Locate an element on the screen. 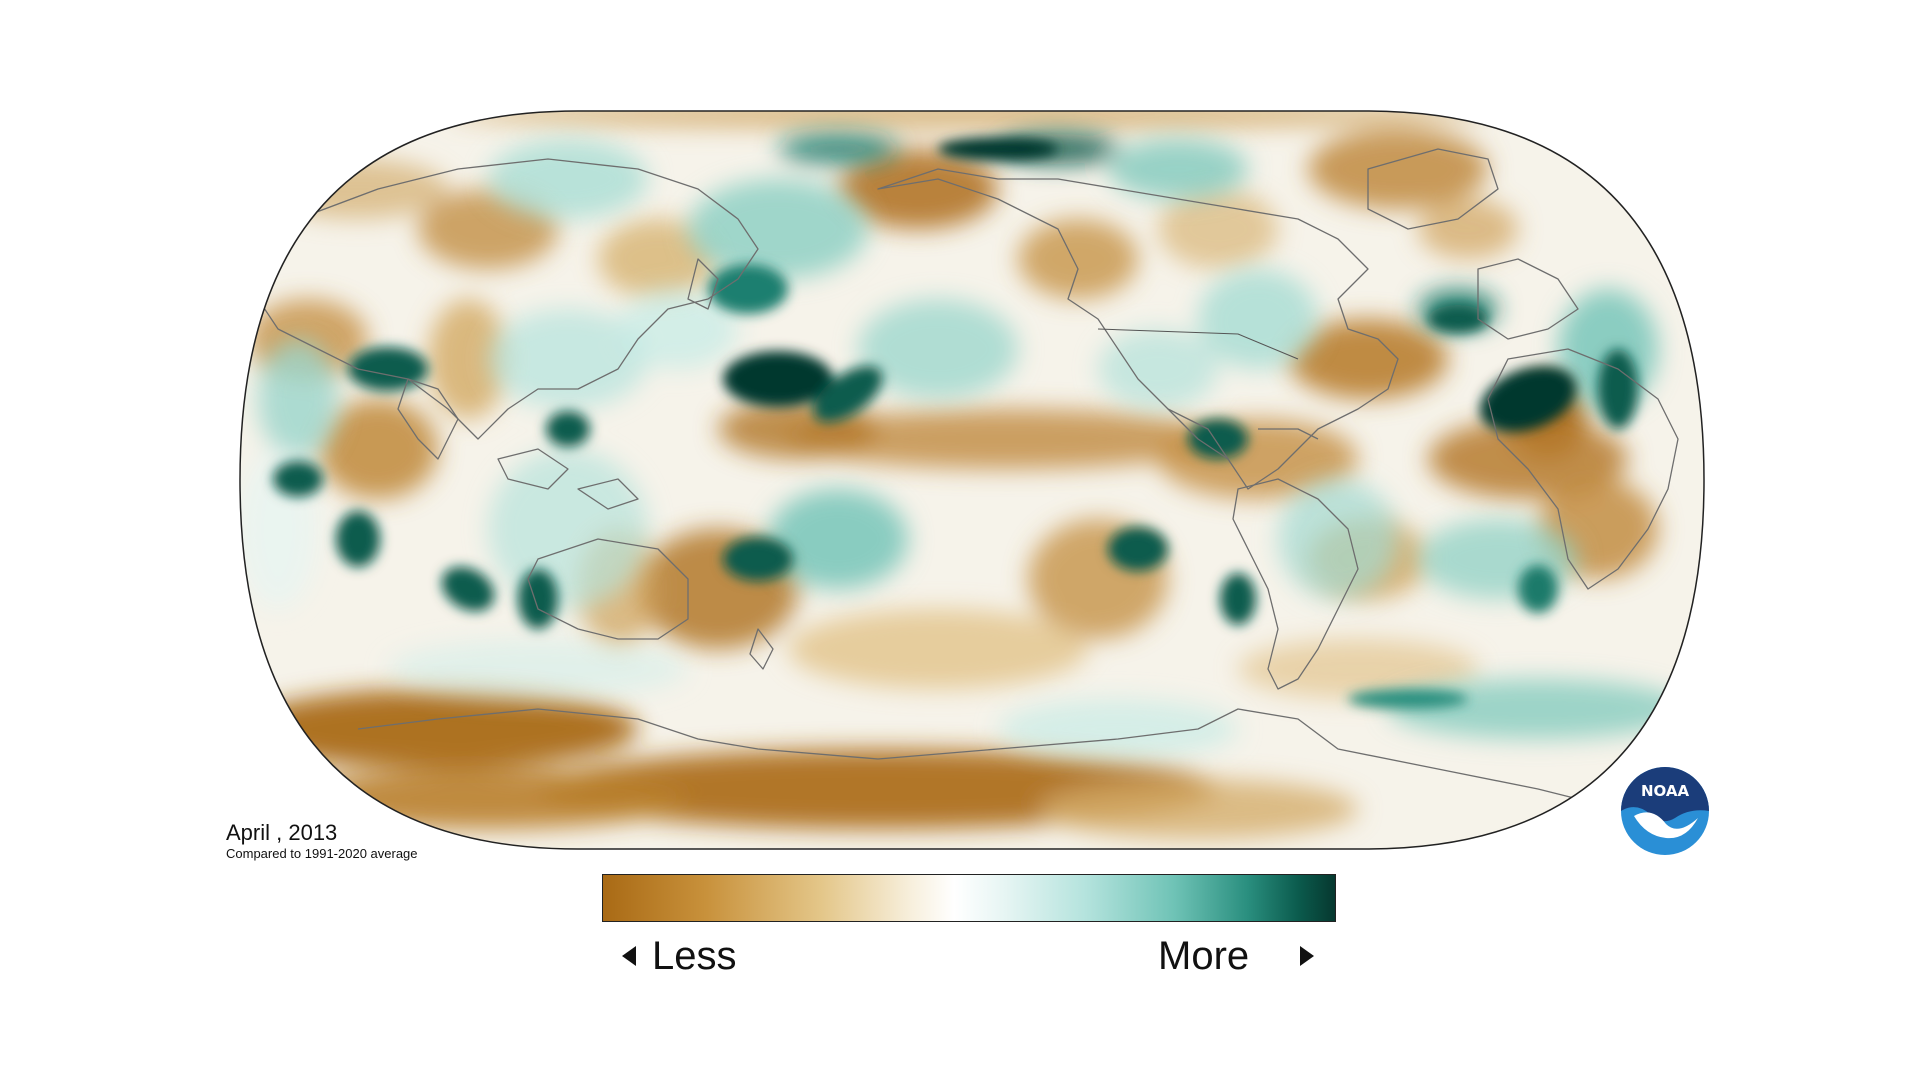 This screenshot has height=1080, width=1920. noaa-logo-icon: NOAA is located at coordinates (1665, 811).